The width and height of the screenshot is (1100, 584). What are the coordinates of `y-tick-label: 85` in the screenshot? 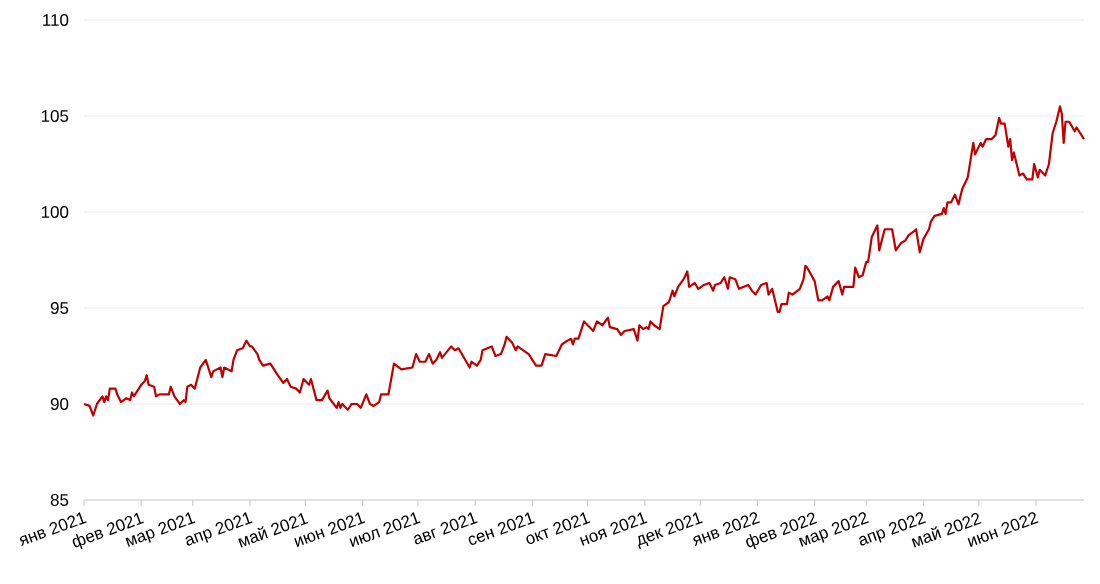 It's located at (59, 499).